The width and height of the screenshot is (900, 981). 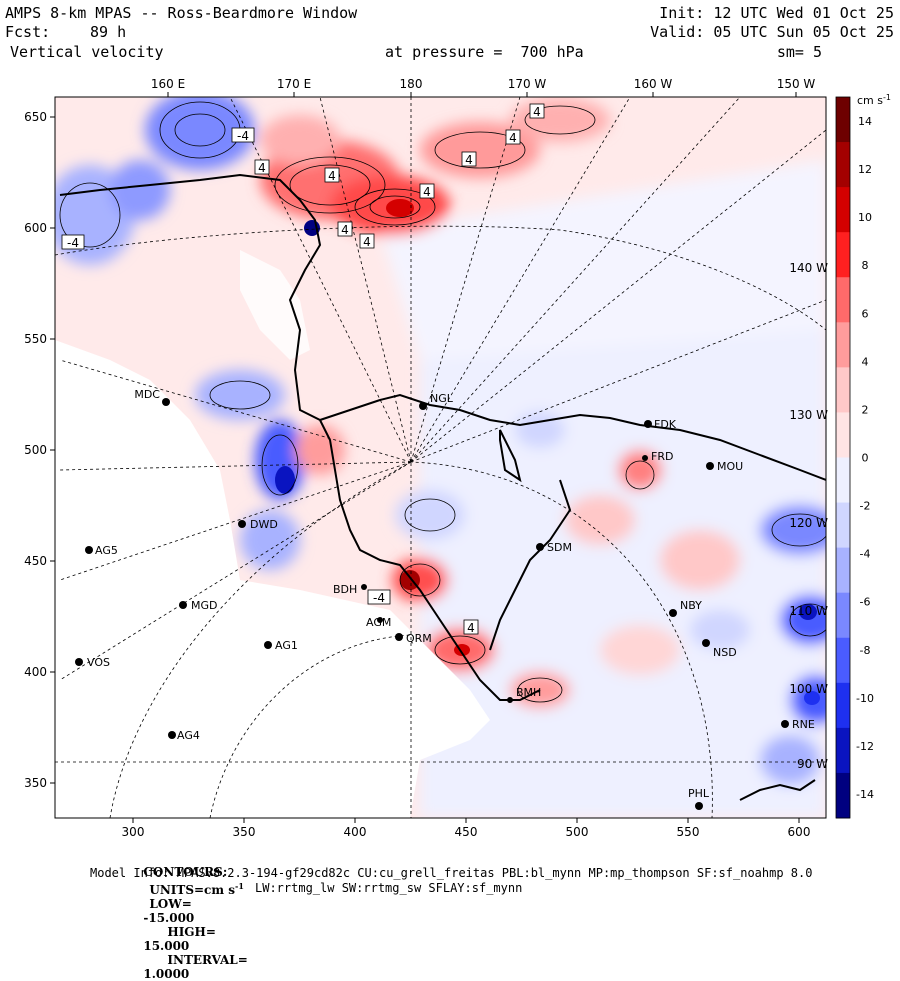 I want to click on station-marker: BDH, so click(x=350, y=589).